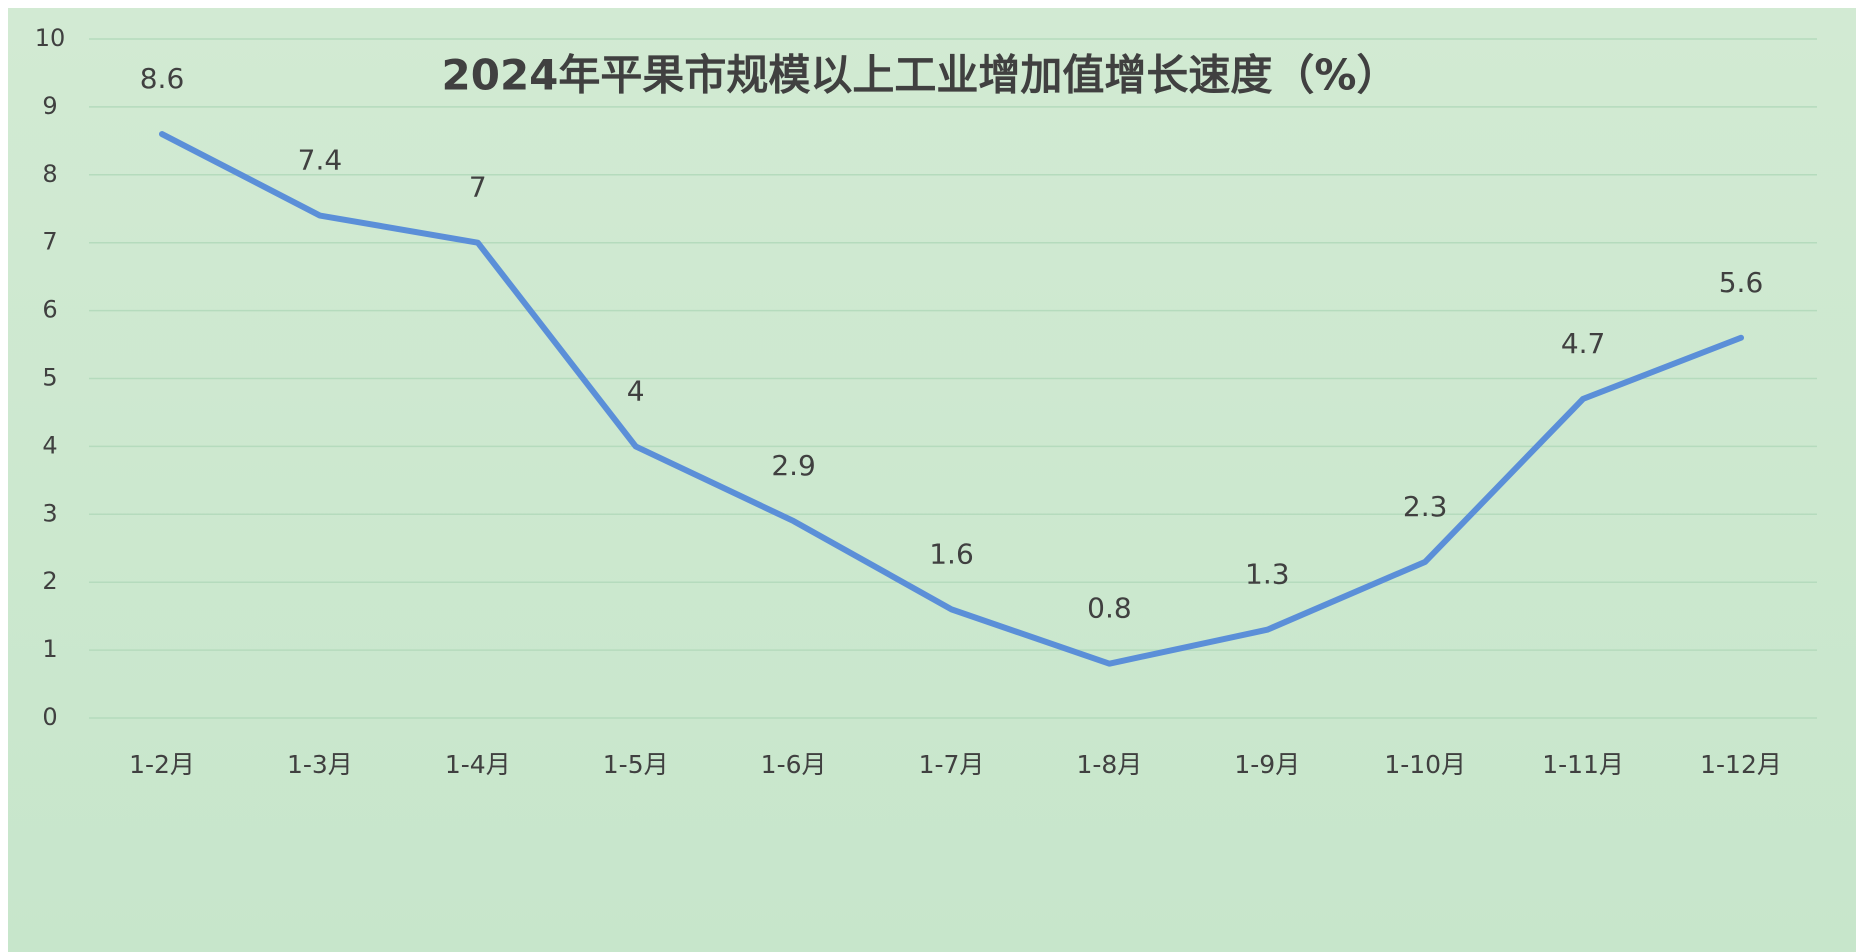 This screenshot has width=1856, height=952. I want to click on x-tick-label: 1-11月, so click(1583, 764).